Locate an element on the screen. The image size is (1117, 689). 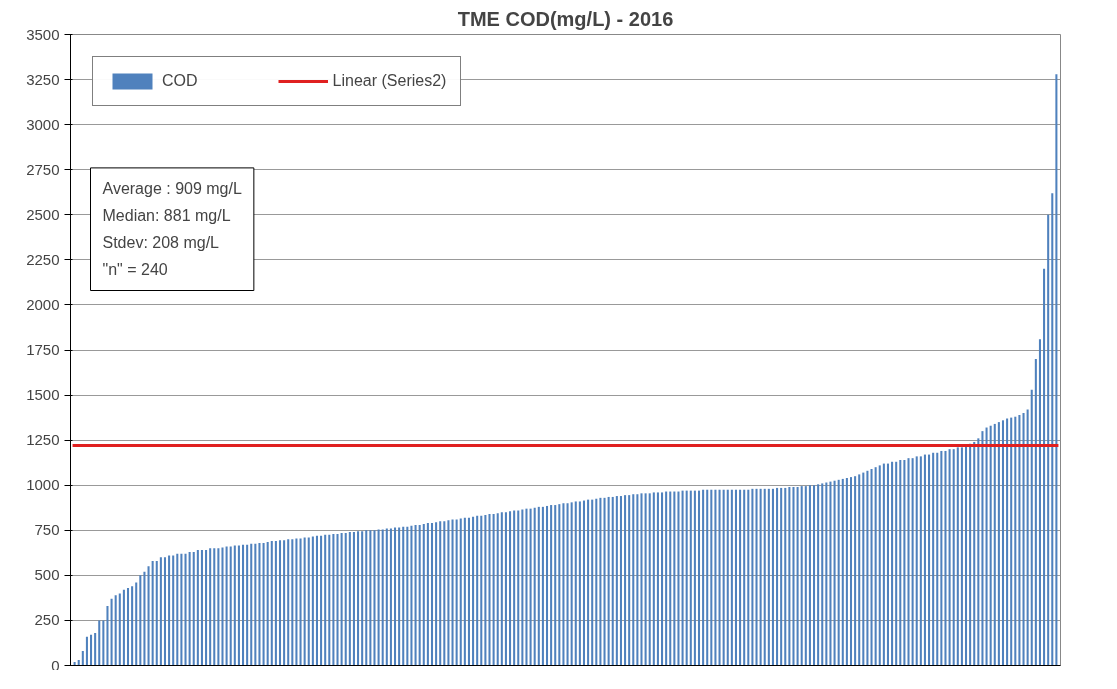
annotation: Stdev: 208 mg/L is located at coordinates (161, 243).